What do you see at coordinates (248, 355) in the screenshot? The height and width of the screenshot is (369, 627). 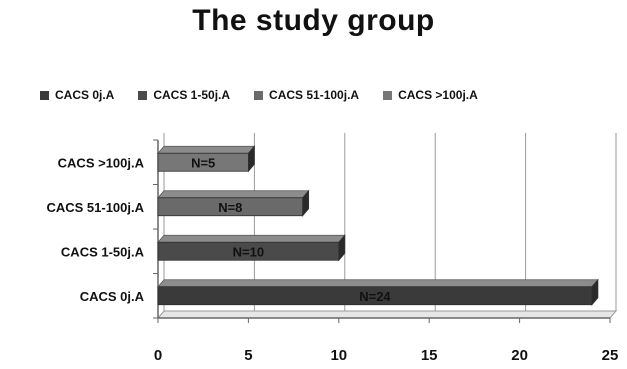 I see `x-tick-label: 5` at bounding box center [248, 355].